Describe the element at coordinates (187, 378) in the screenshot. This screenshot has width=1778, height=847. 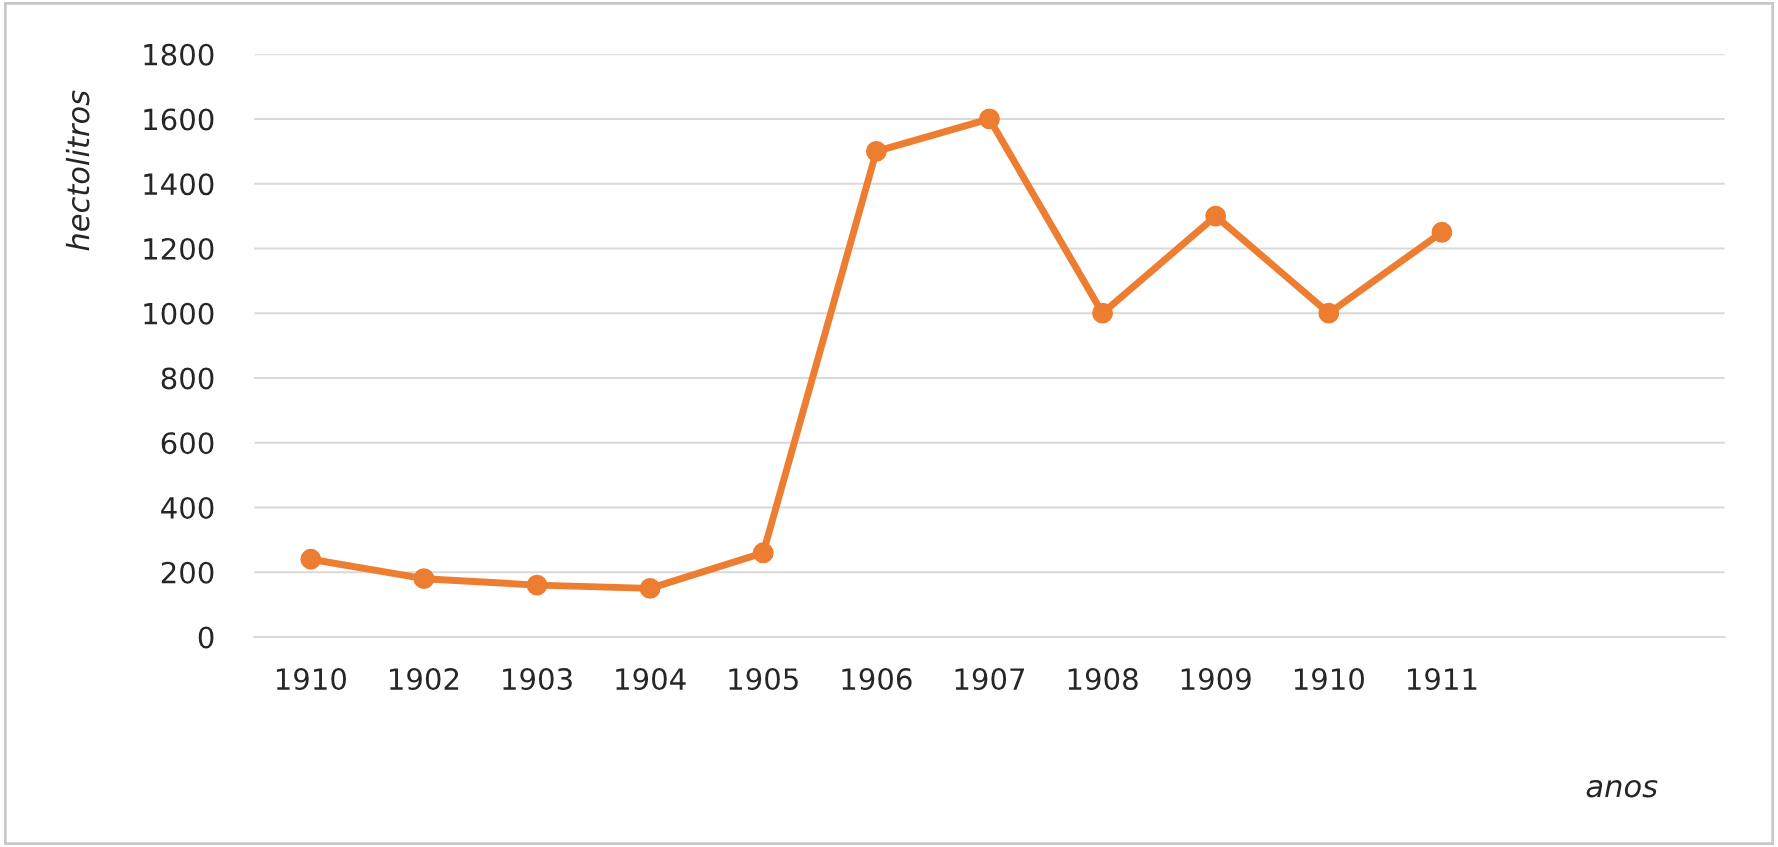
I see `y-tick-label: 800` at that location.